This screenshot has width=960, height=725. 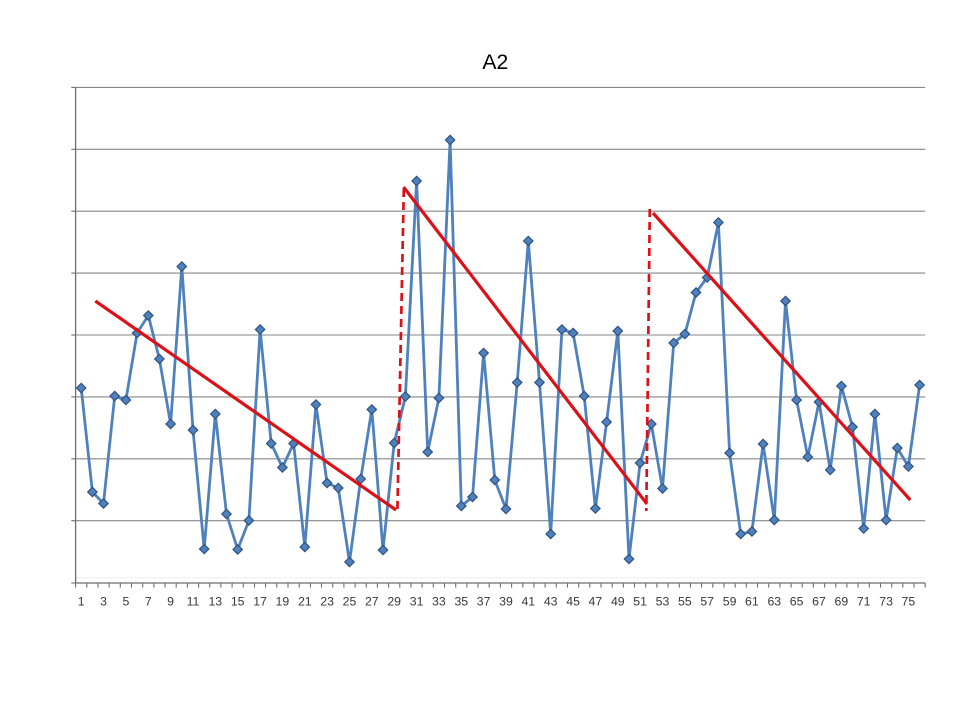 What do you see at coordinates (640, 602) in the screenshot?
I see `svg-text: 51` at bounding box center [640, 602].